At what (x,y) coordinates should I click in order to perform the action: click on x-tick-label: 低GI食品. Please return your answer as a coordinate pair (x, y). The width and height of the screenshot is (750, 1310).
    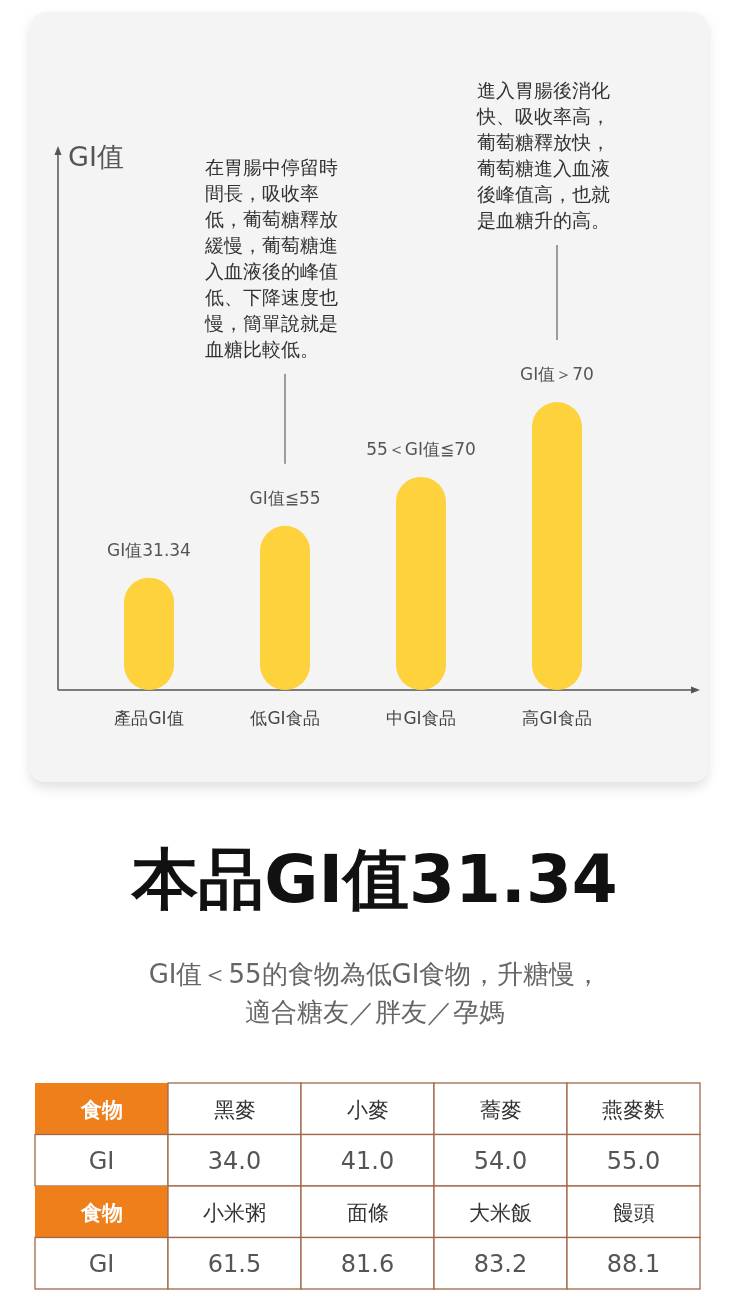
    Looking at the image, I should click on (285, 718).